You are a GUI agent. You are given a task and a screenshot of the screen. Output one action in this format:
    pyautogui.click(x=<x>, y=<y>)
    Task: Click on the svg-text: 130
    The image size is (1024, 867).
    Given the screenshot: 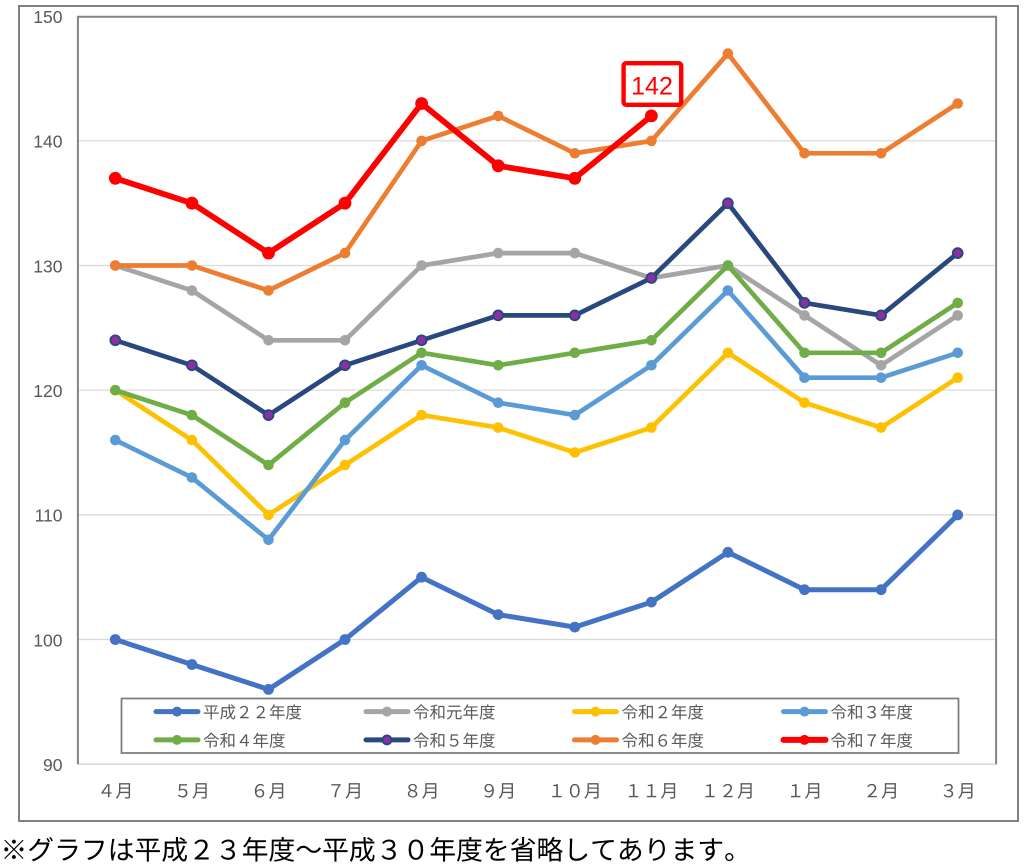 What is the action you would take?
    pyautogui.click(x=47, y=266)
    